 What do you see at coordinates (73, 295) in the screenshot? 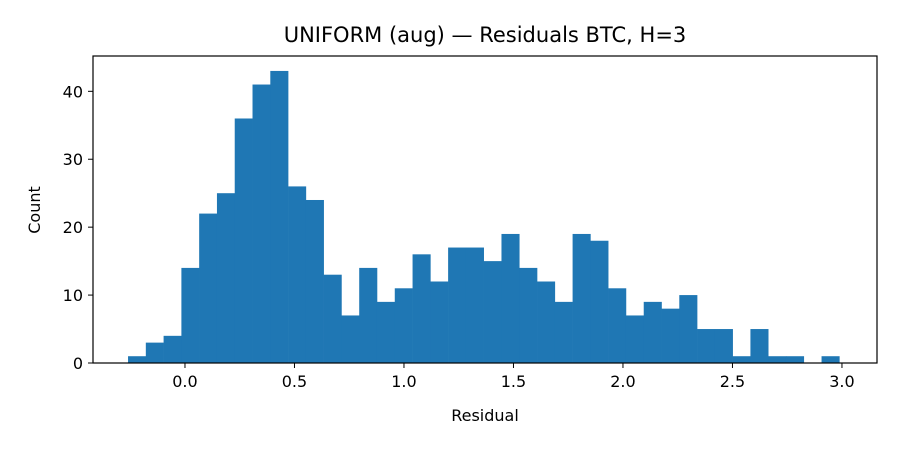
I see `y-tick-label: 10` at bounding box center [73, 295].